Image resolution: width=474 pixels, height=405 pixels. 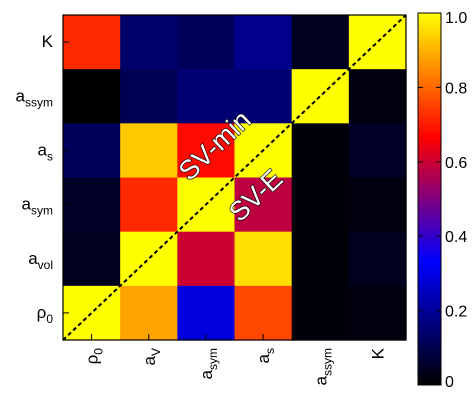 What do you see at coordinates (265, 355) in the screenshot?
I see `x-tick-label: as` at bounding box center [265, 355].